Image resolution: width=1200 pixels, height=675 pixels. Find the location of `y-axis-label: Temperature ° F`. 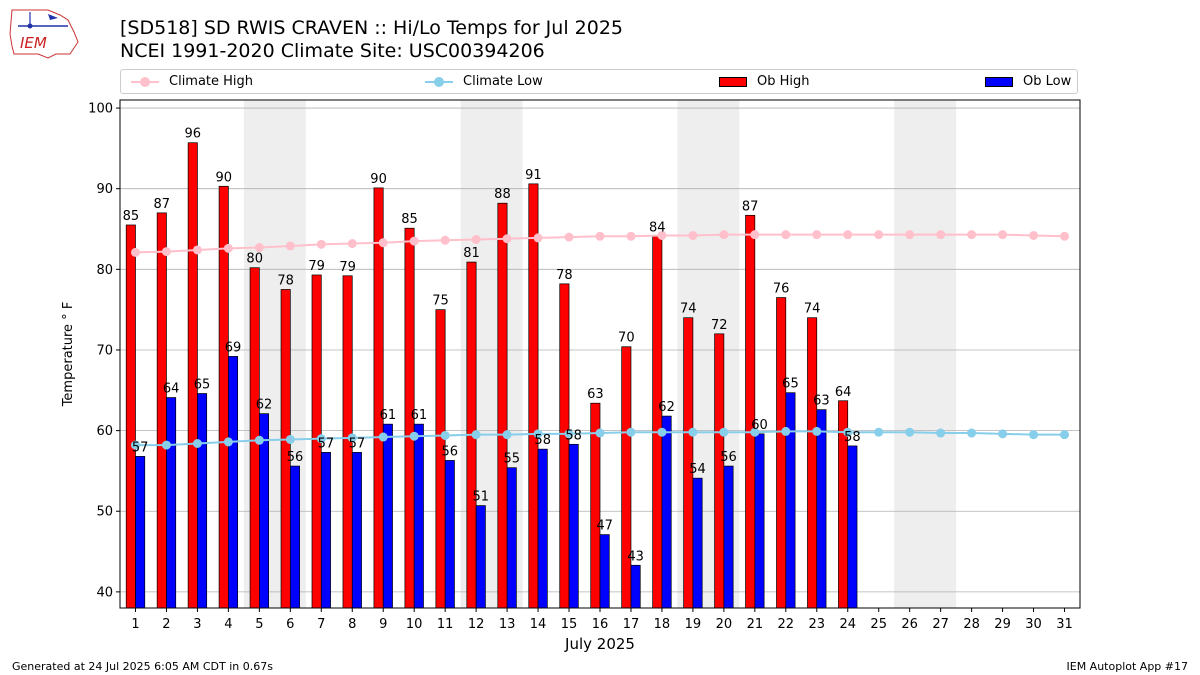

y-axis-label: Temperature ° F is located at coordinates (68, 355).